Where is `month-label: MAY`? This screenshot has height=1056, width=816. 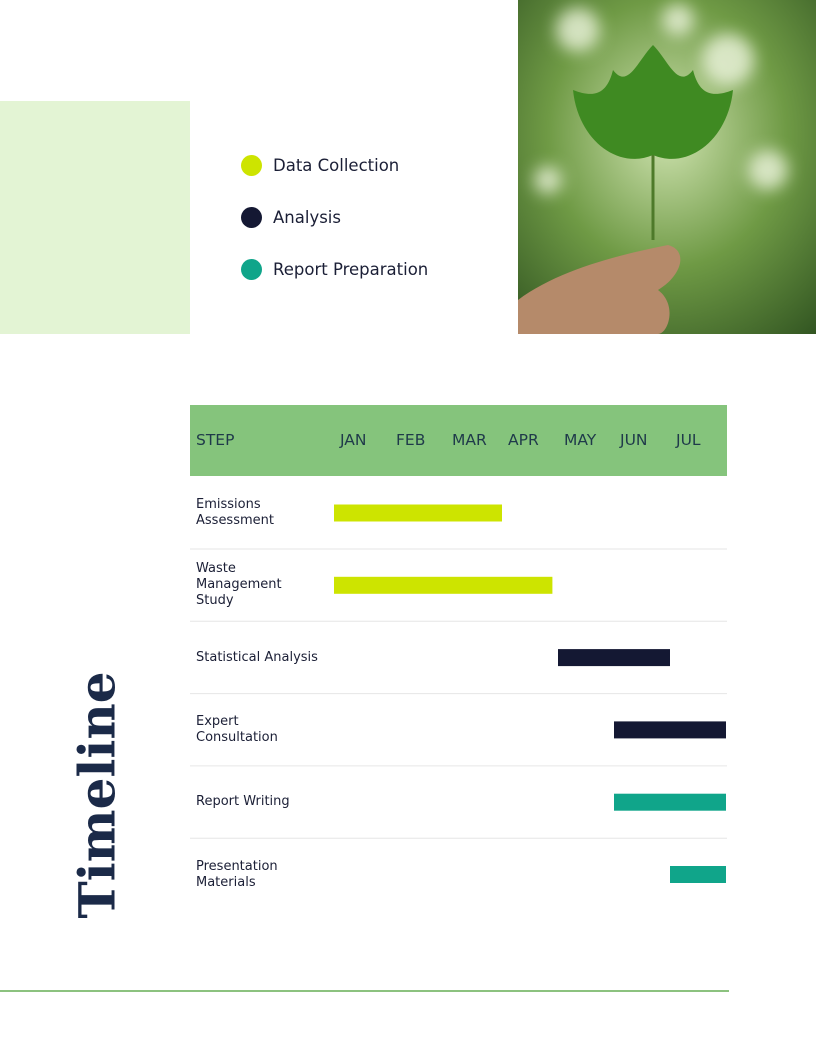 month-label: MAY is located at coordinates (580, 440).